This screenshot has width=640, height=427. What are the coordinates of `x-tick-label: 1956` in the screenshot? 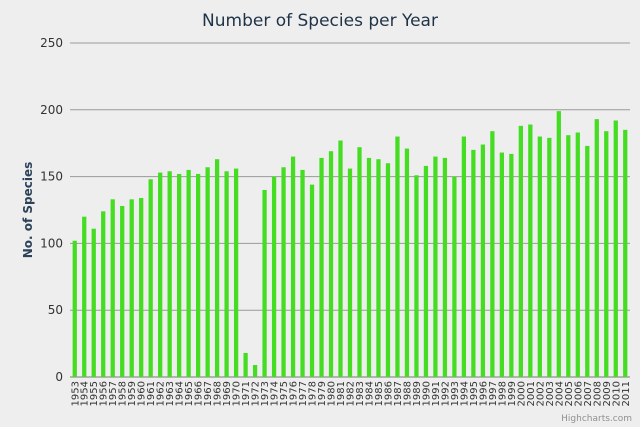 It's located at (104, 393).